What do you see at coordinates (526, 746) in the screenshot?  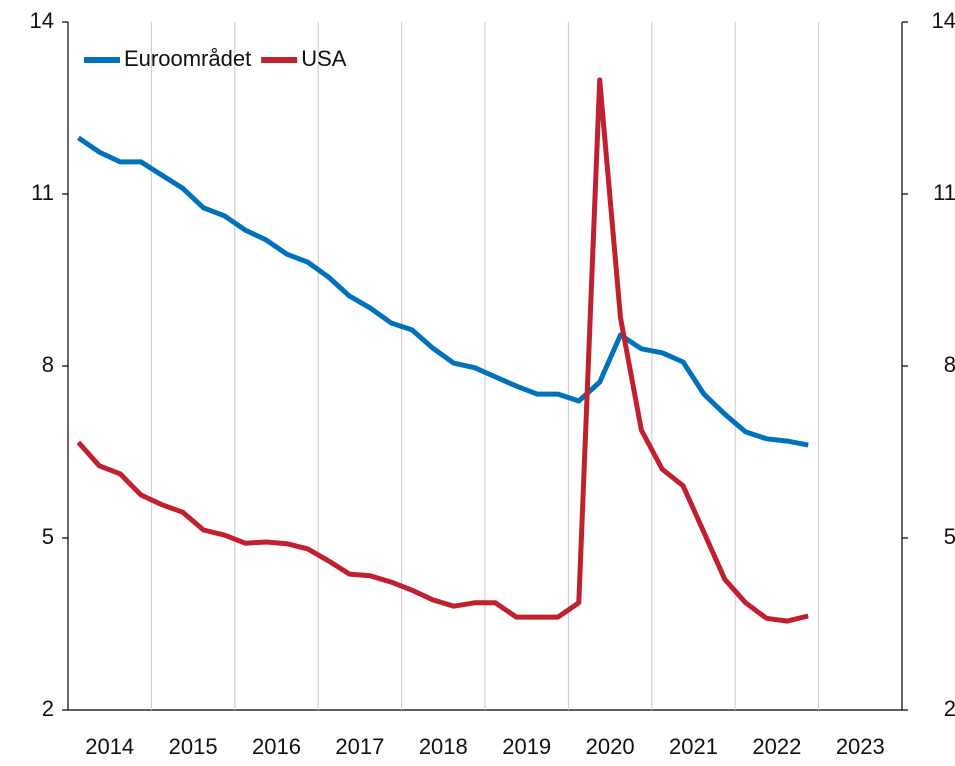 I see `x-tick-label: 2019` at bounding box center [526, 746].